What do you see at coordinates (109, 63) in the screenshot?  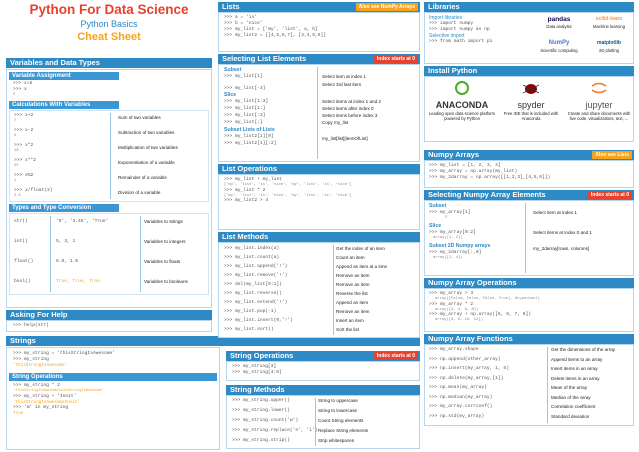 I see `variables-header: Variables and Data Types` at bounding box center [109, 63].